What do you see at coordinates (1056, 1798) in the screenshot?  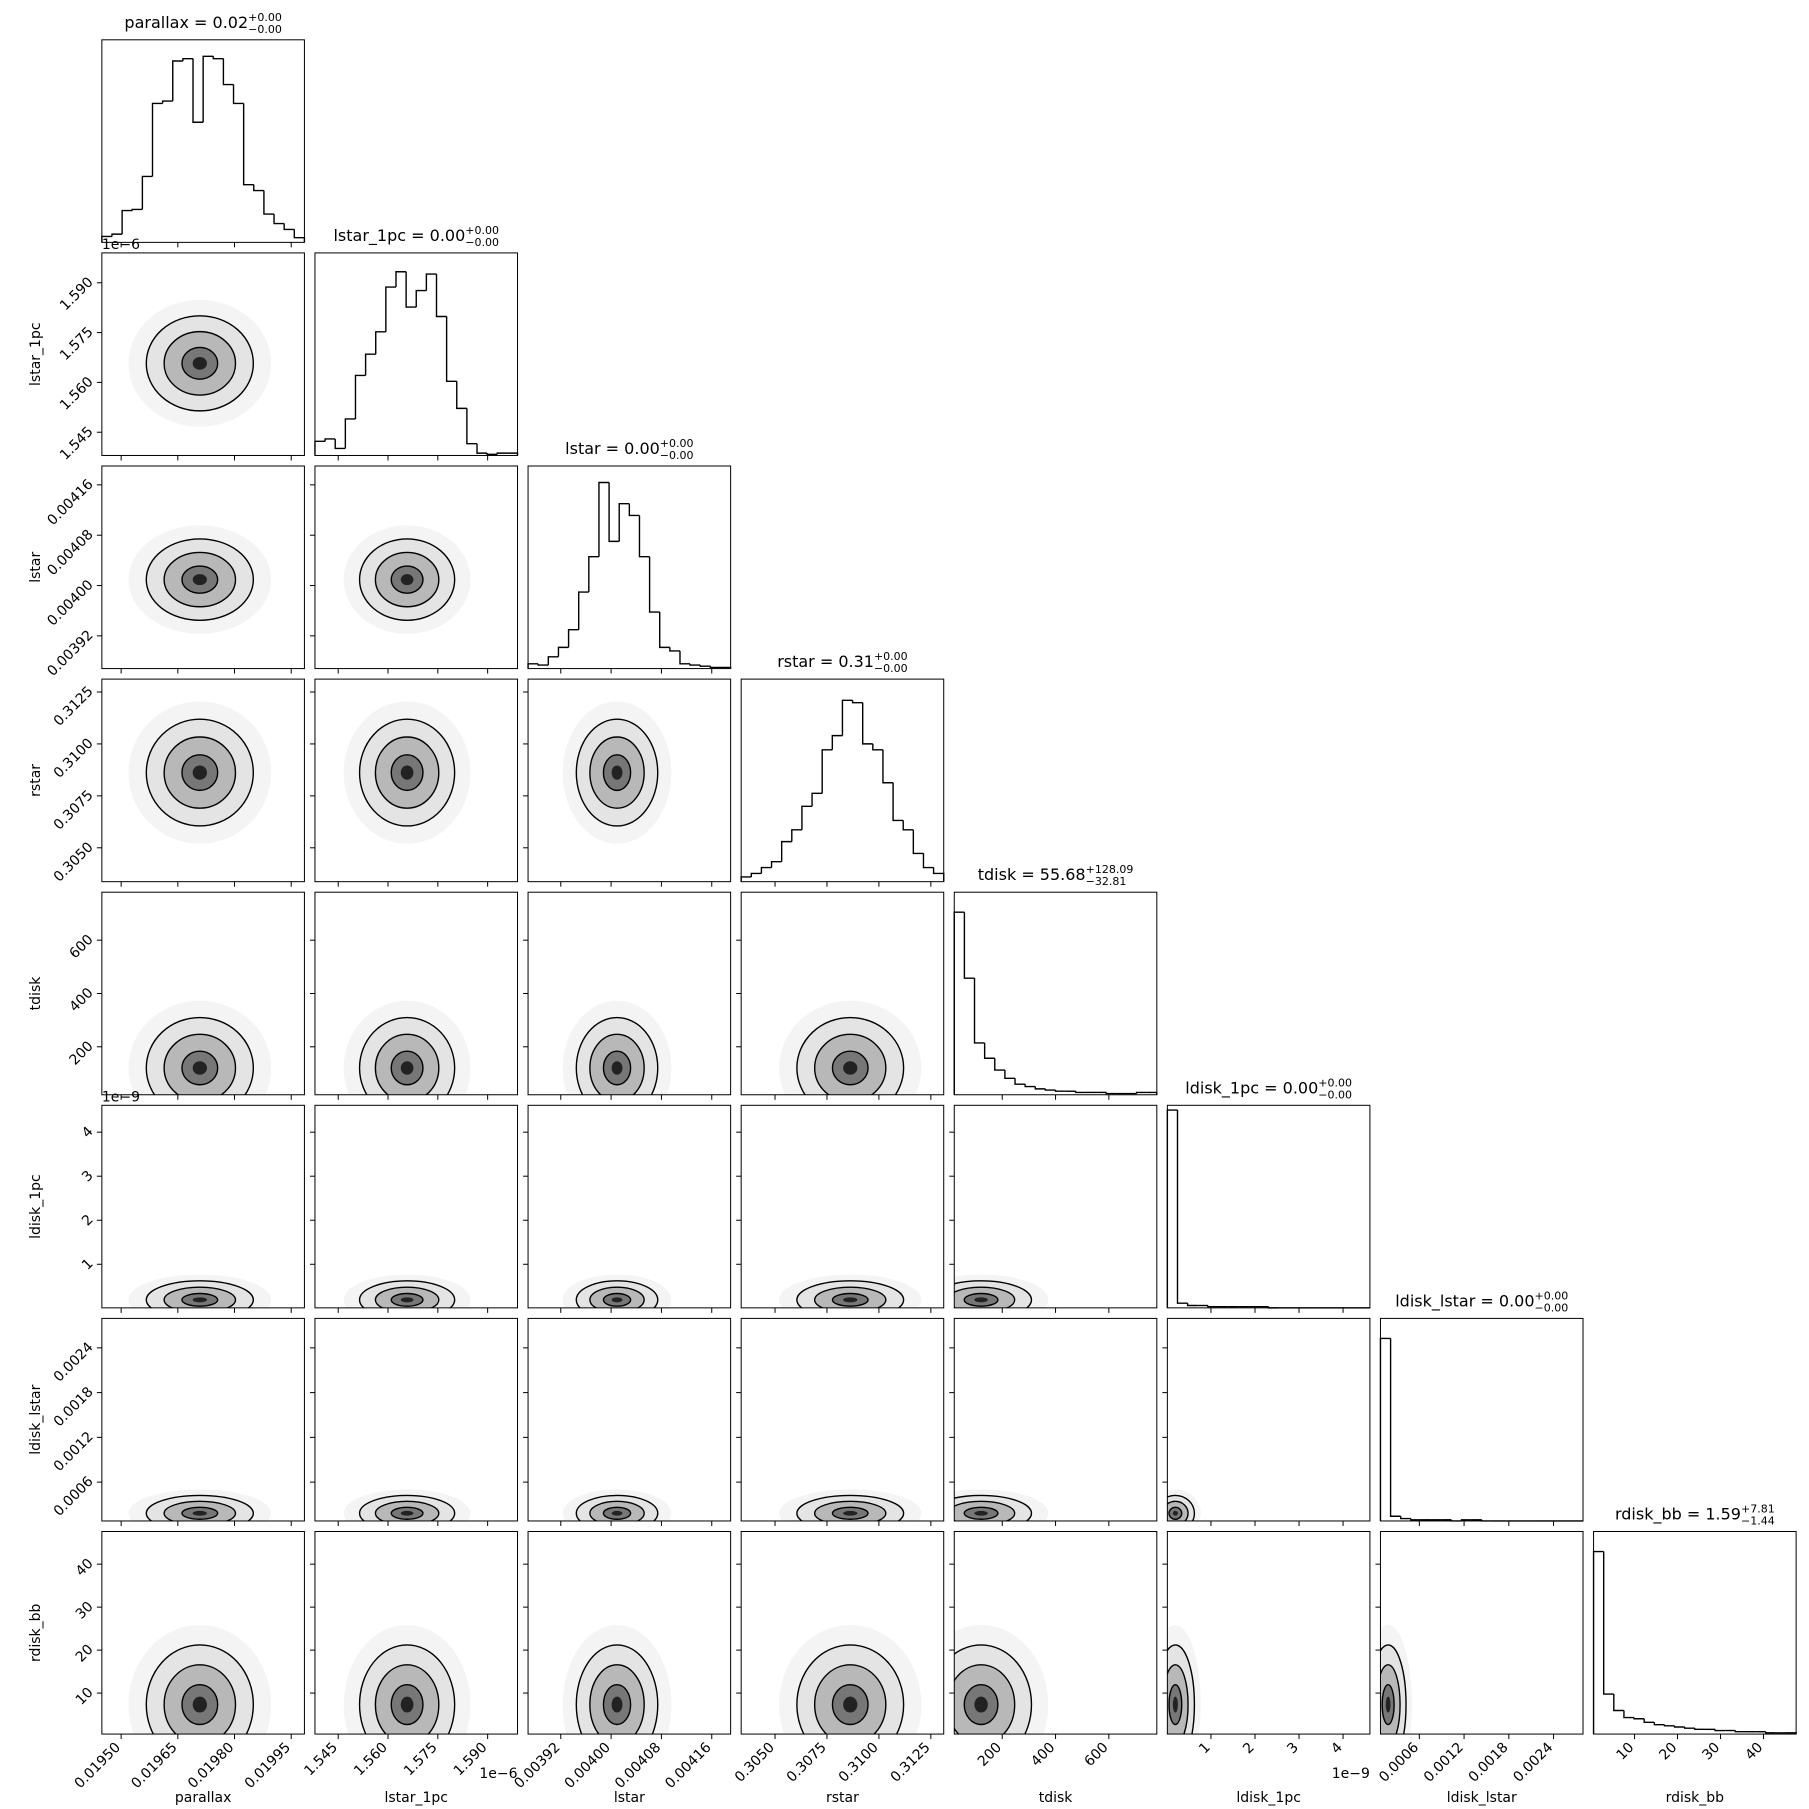 I see `x-axis-label: tdisk` at bounding box center [1056, 1798].